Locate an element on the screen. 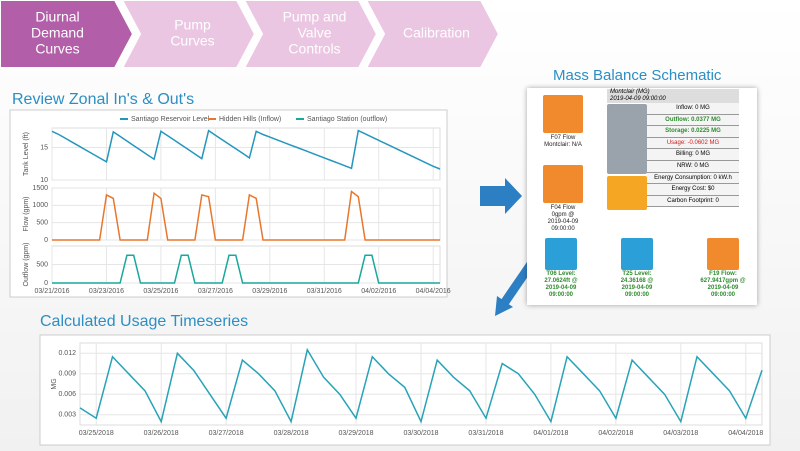 The image size is (800, 451). node-line: F07 Flow is located at coordinates (563, 138).